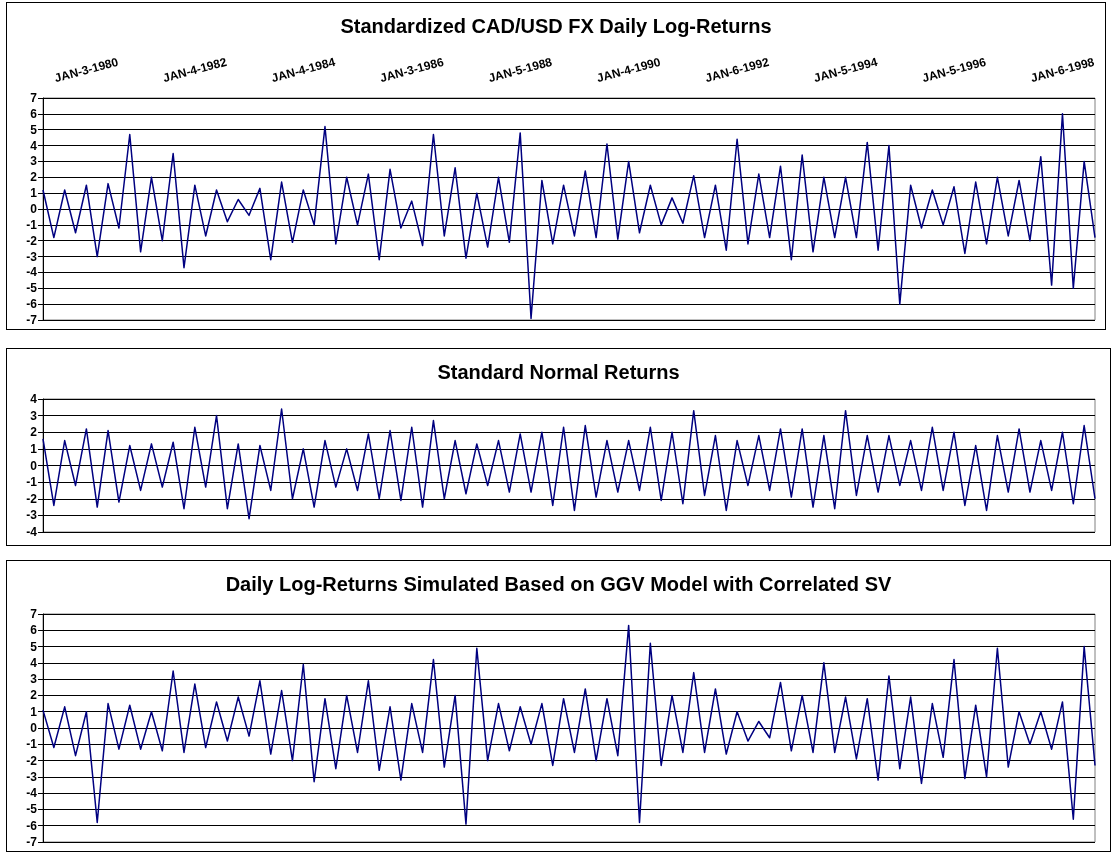 The width and height of the screenshot is (1111, 854). Describe the element at coordinates (558, 372) in the screenshot. I see `chart-title: Standard Normal Returns` at that location.